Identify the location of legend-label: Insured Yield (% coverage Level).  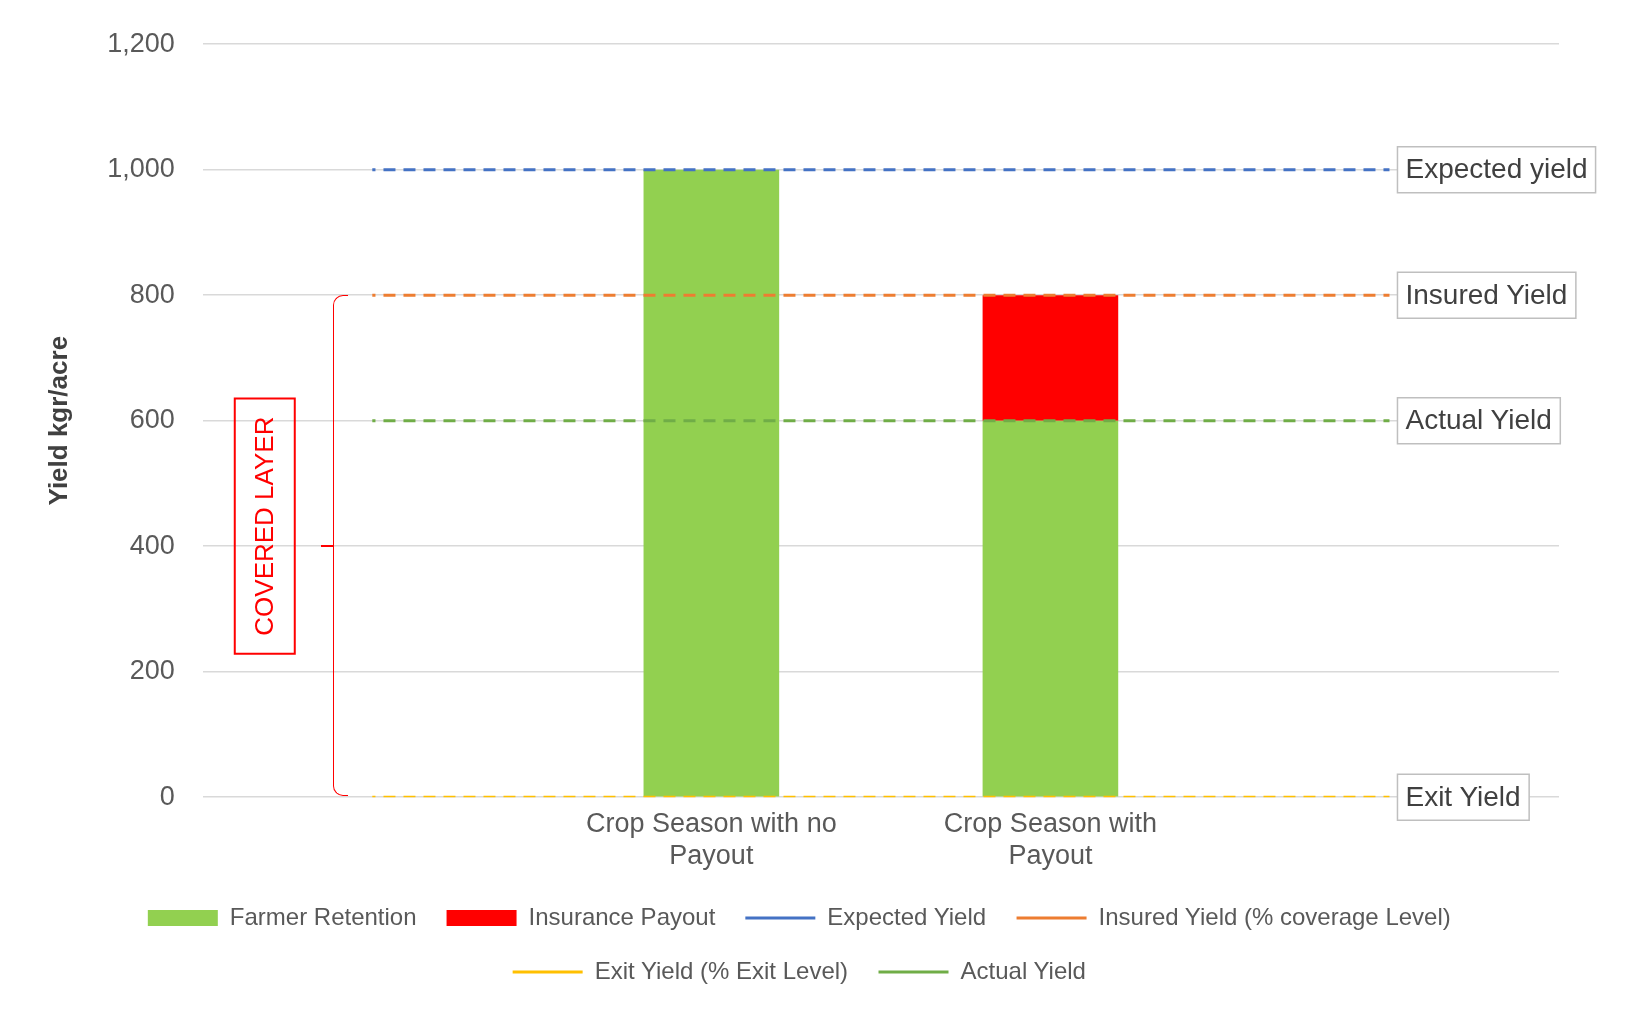
(1274, 916).